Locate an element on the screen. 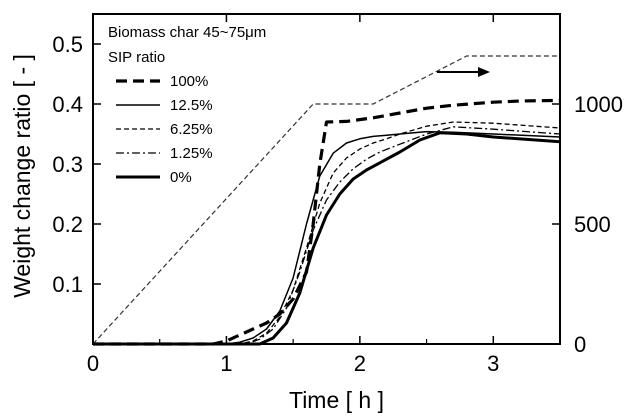  legend-label-1: 12.5% is located at coordinates (191, 105).